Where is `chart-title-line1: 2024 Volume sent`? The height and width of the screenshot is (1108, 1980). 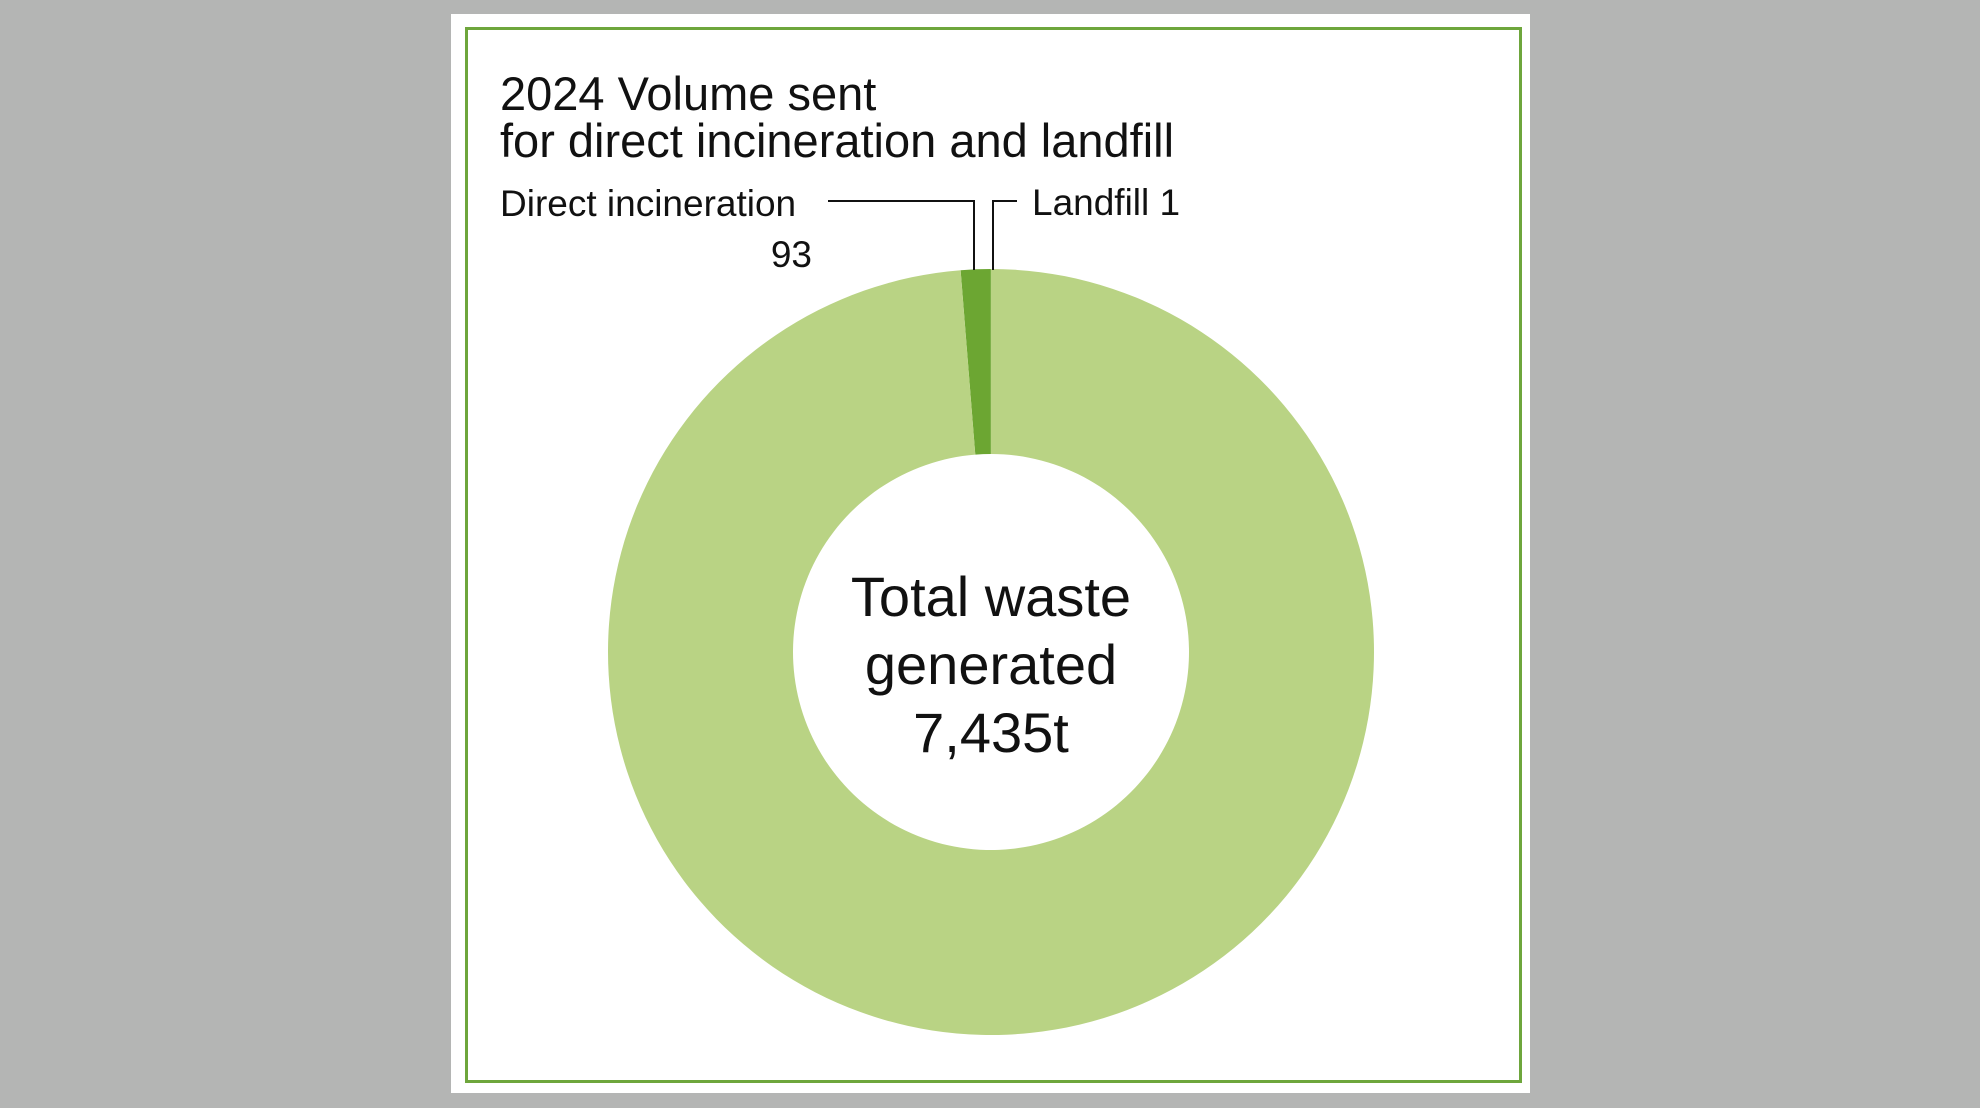 chart-title-line1: 2024 Volume sent is located at coordinates (688, 93).